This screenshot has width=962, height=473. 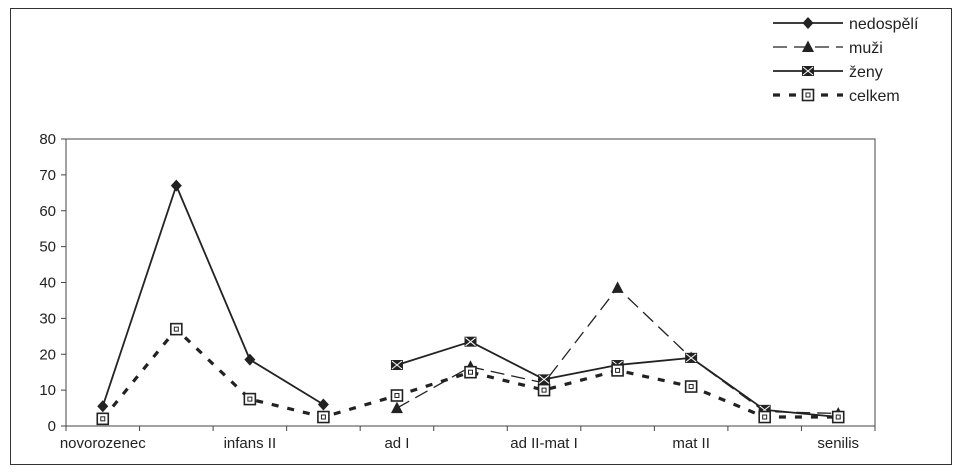 What do you see at coordinates (544, 443) in the screenshot?
I see `x-tick-label-ad-ii-mat-i: ad II-mat I` at bounding box center [544, 443].